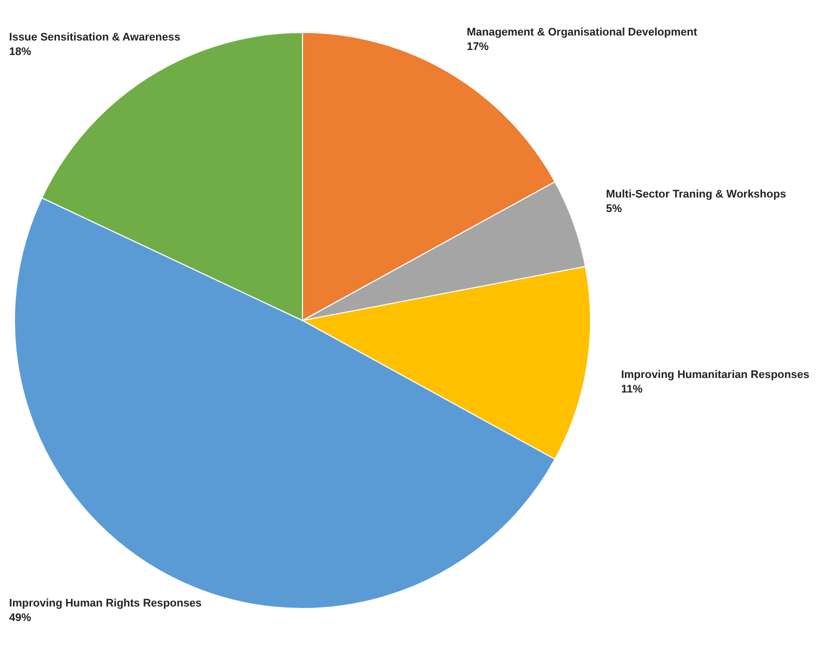 Image resolution: width=823 pixels, height=656 pixels. What do you see at coordinates (20, 618) in the screenshot?
I see `data-label: 49%` at bounding box center [20, 618].